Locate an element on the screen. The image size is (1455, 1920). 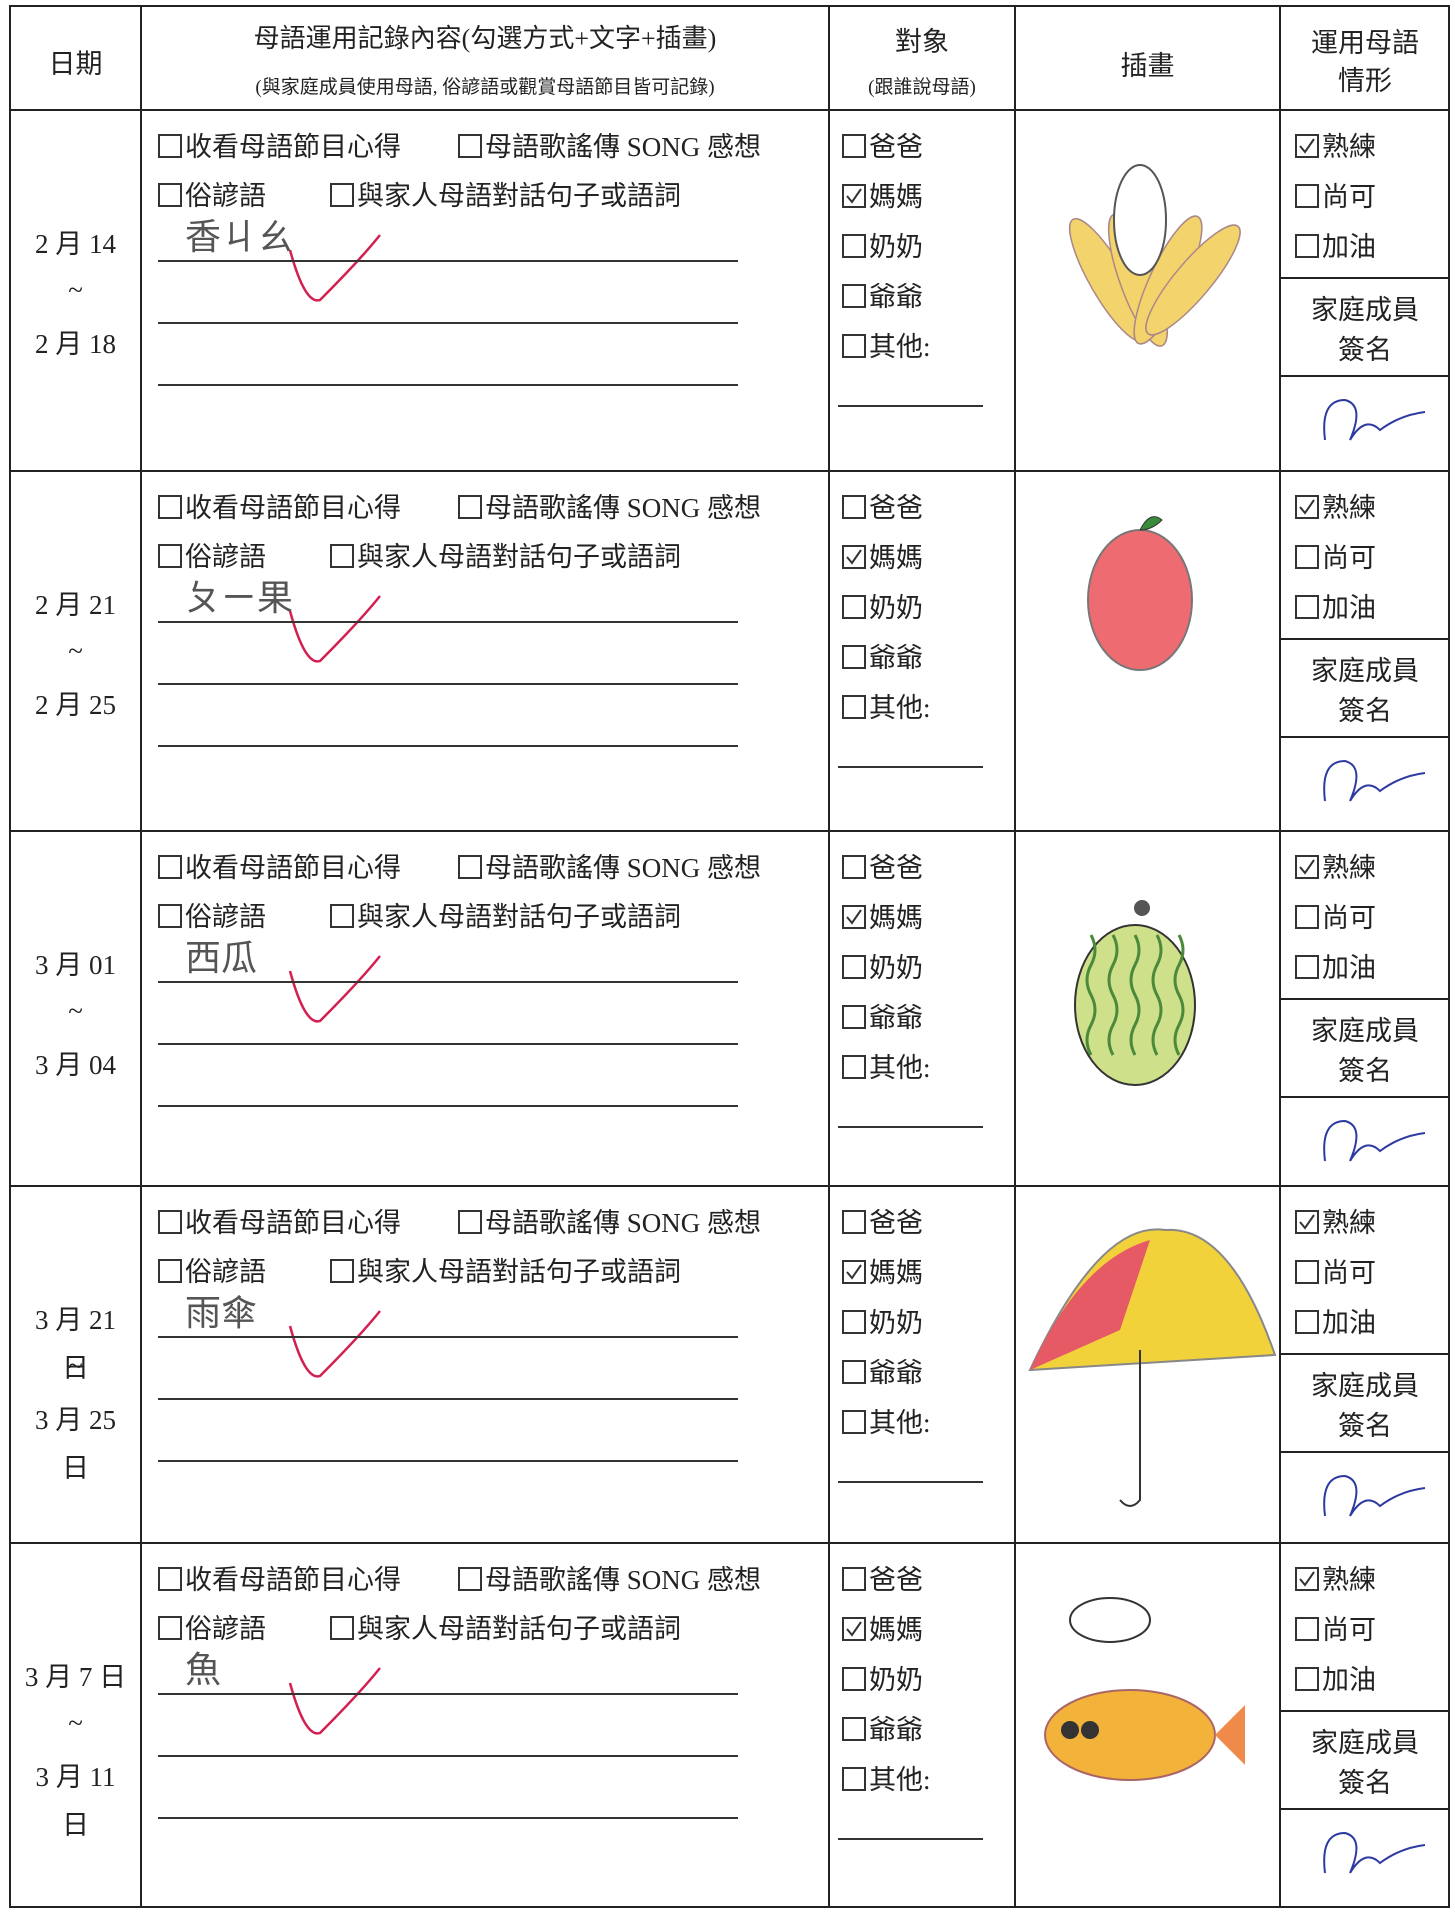
range-sep: ~ is located at coordinates (75, 651).